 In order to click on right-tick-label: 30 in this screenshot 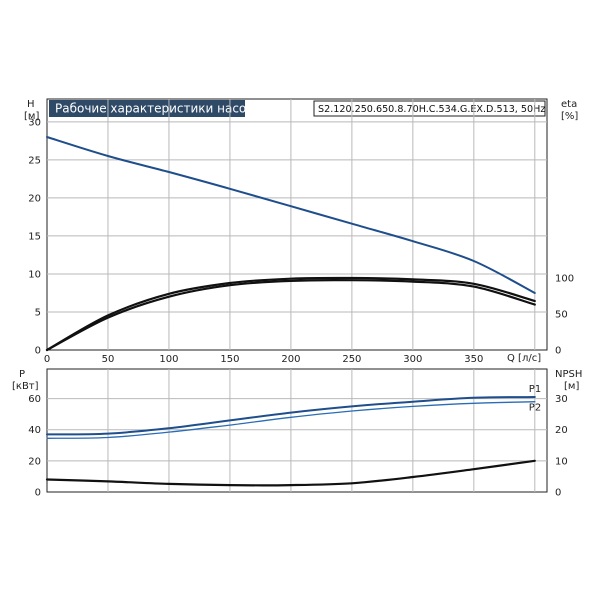, I will do `click(561, 399)`.